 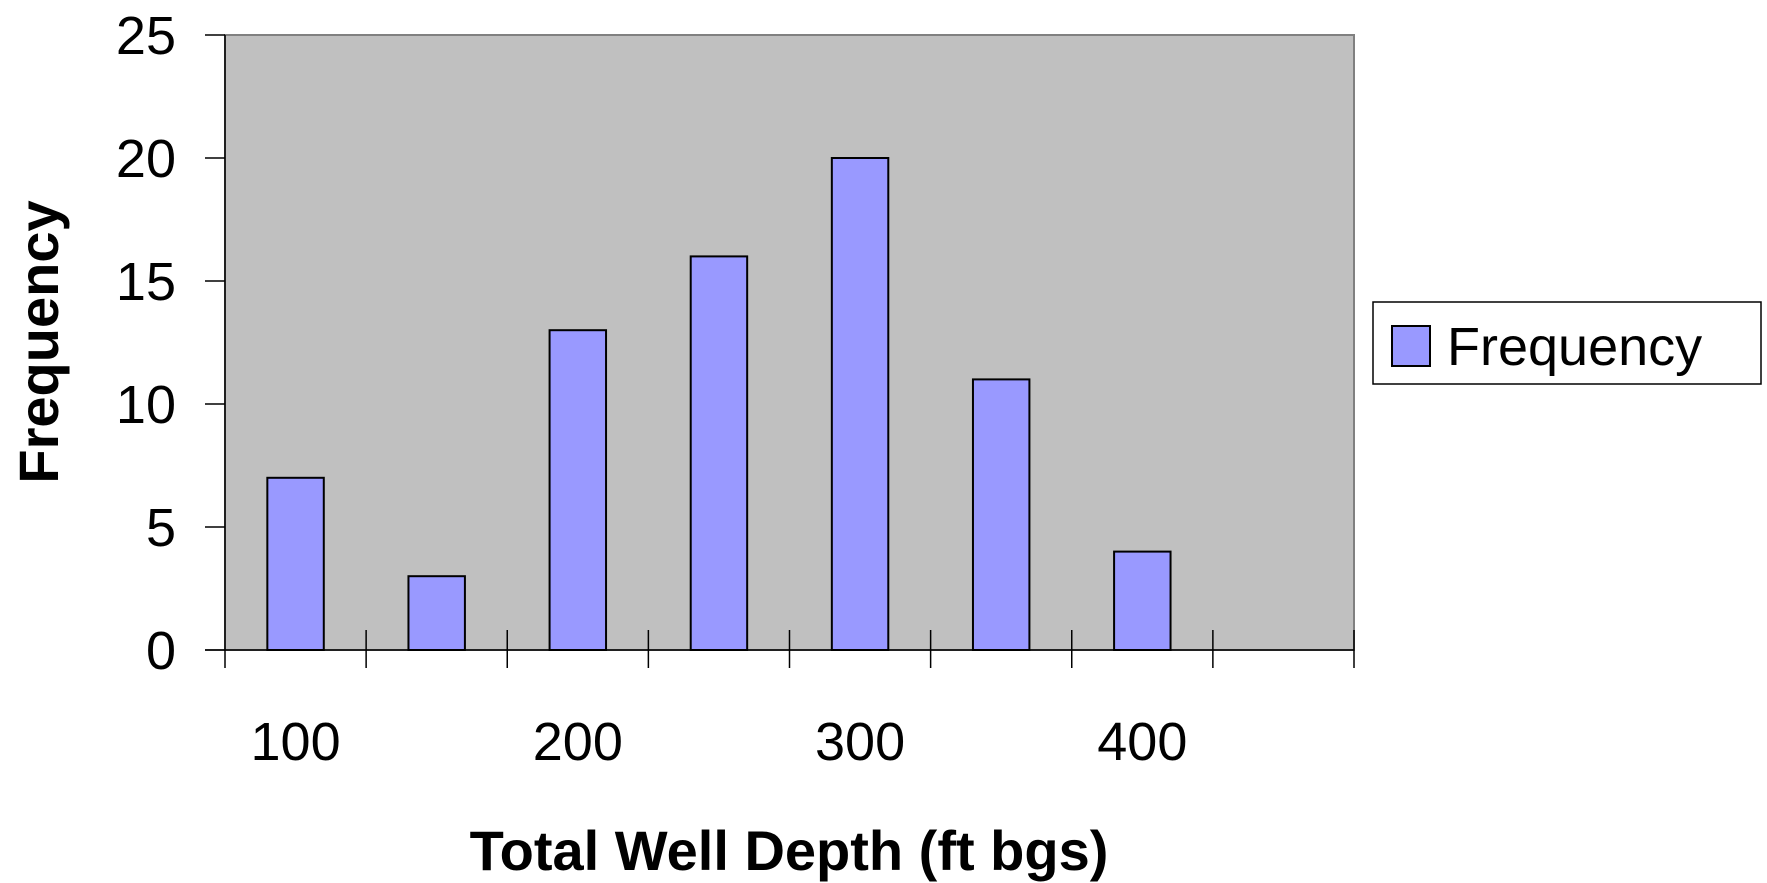 I want to click on x-tick-label: 200, so click(x=578, y=742).